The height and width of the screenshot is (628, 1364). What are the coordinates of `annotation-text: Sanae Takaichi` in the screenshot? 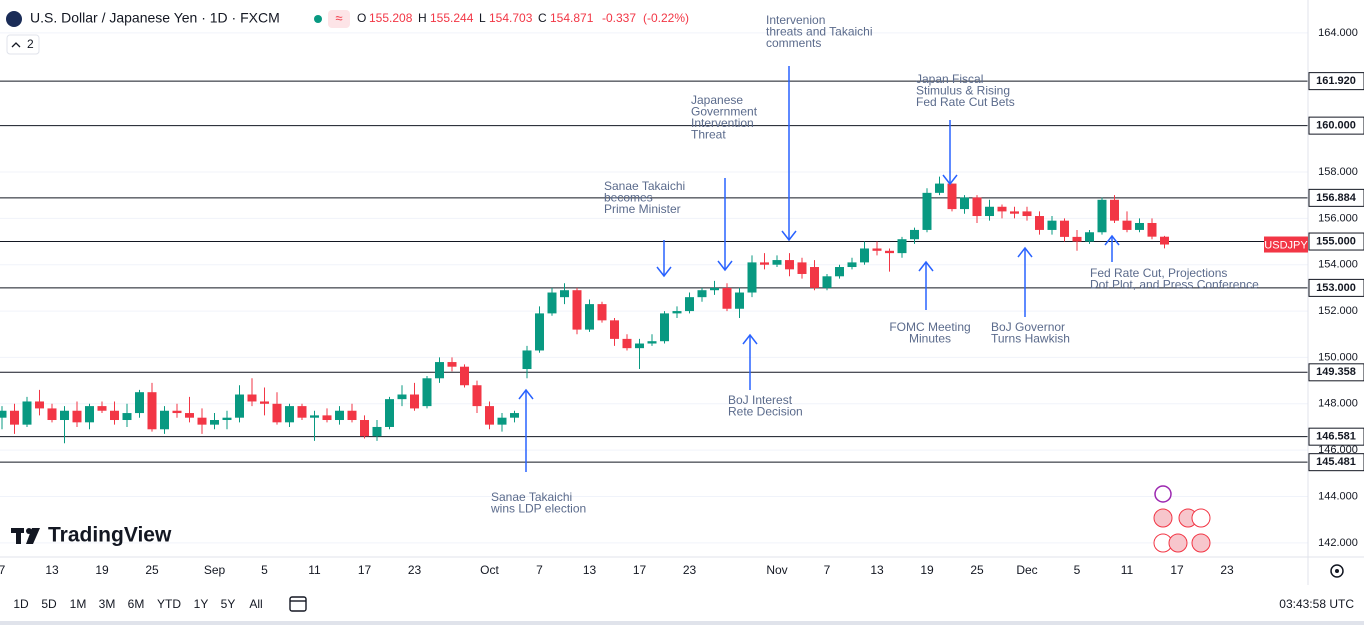 It's located at (531, 497).